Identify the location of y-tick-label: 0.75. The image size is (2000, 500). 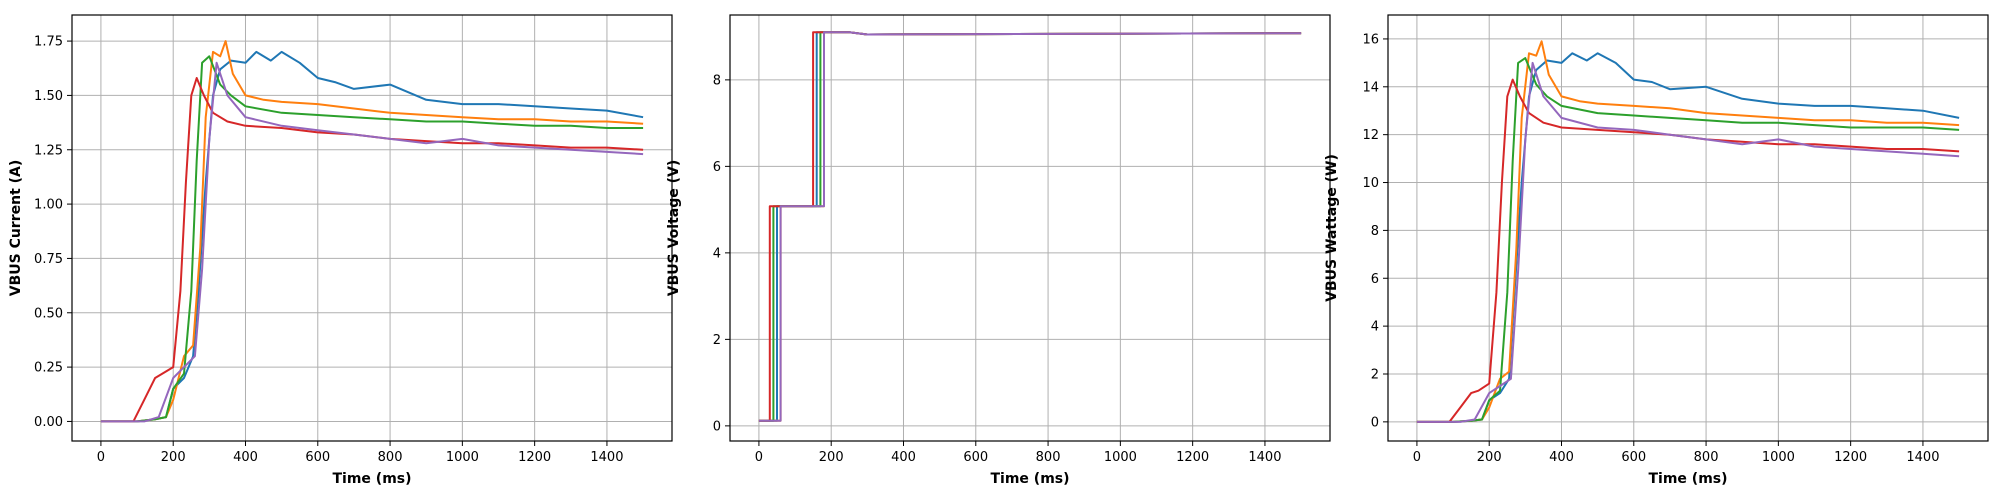
(48, 259).